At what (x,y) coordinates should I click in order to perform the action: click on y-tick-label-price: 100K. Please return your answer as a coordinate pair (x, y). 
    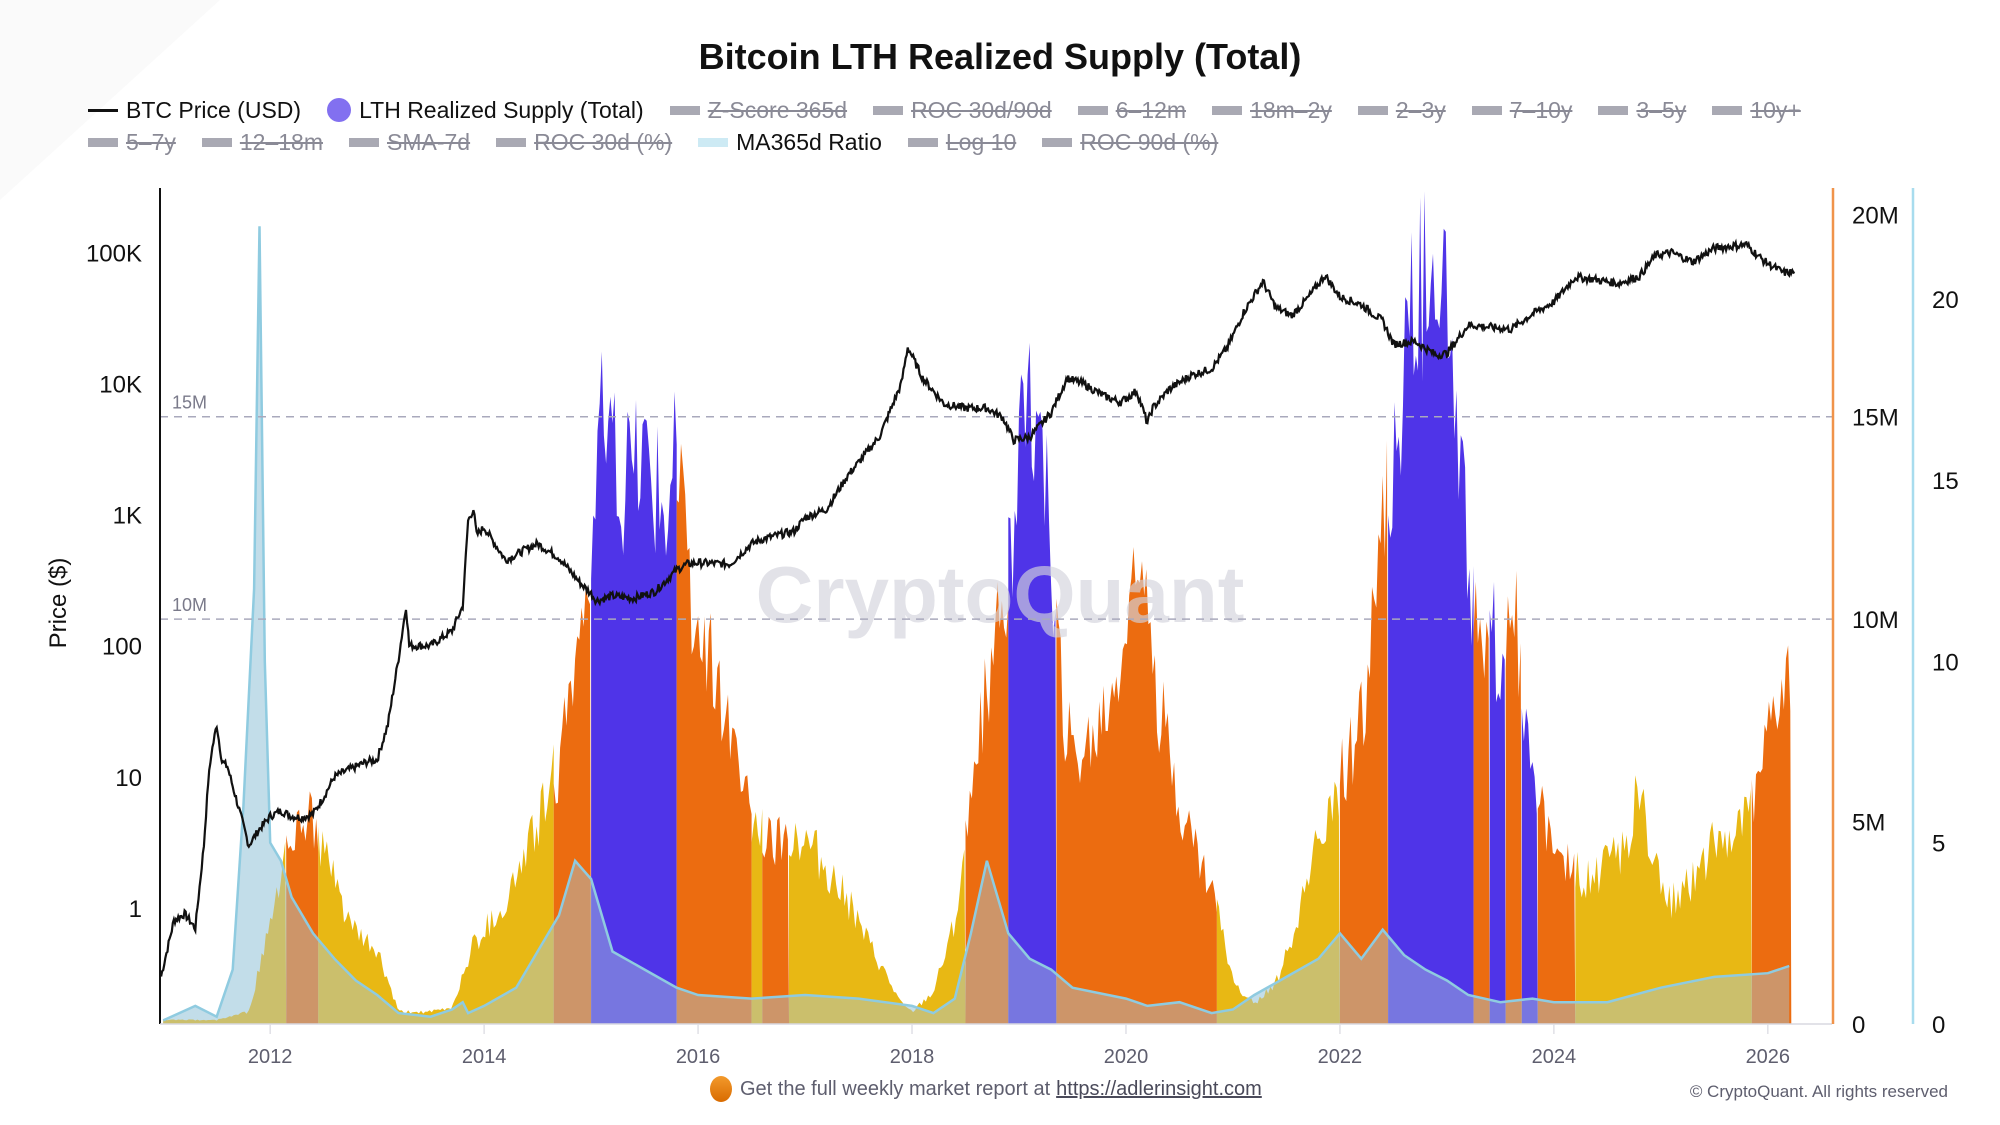
    Looking at the image, I should click on (114, 254).